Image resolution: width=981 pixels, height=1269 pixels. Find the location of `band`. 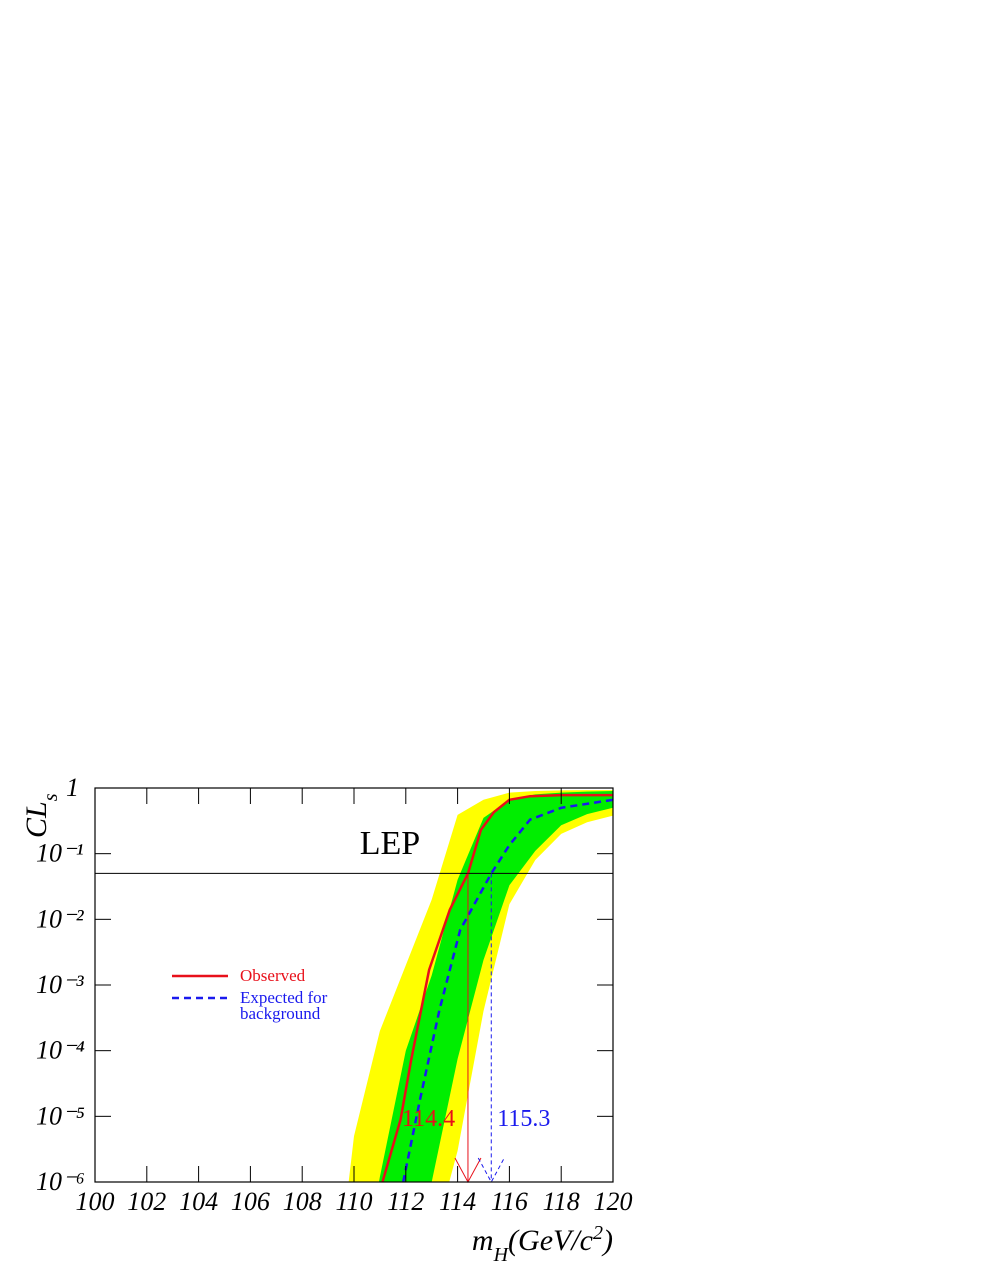

band is located at coordinates (495, 986).